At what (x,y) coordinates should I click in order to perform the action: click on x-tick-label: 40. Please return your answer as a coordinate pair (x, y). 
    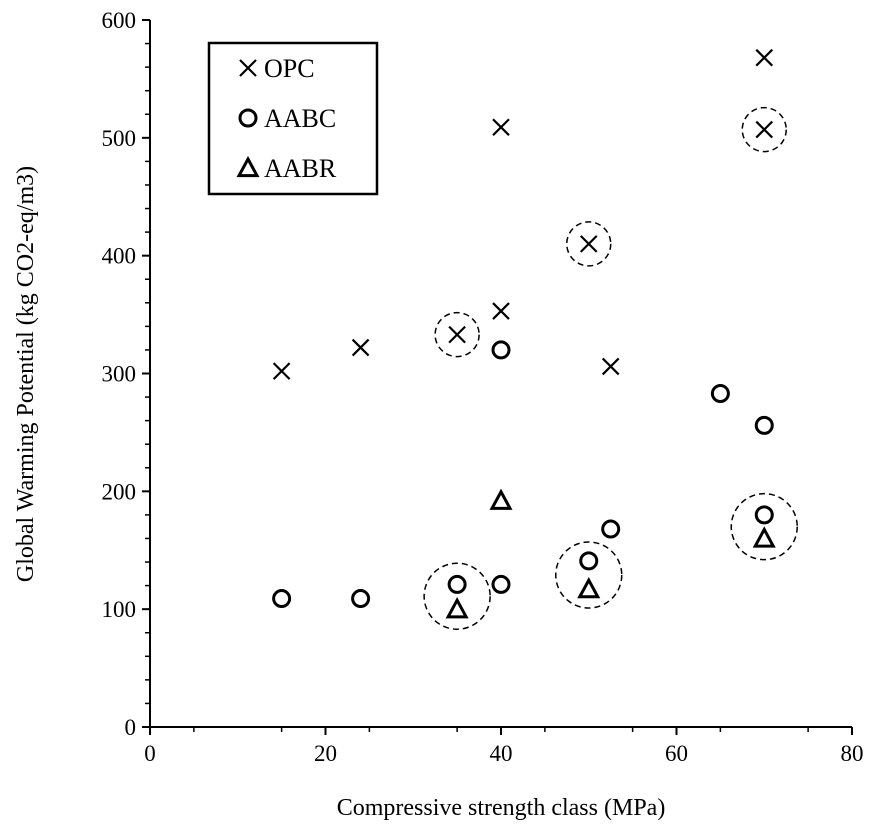
    Looking at the image, I should click on (501, 753).